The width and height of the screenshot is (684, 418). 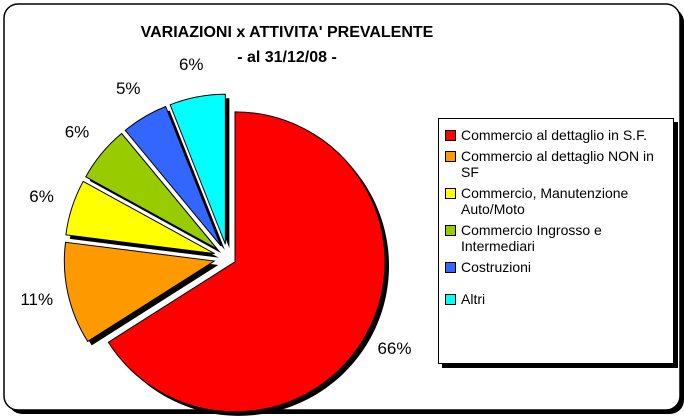 I want to click on legend-entry: Altri, so click(x=557, y=299).